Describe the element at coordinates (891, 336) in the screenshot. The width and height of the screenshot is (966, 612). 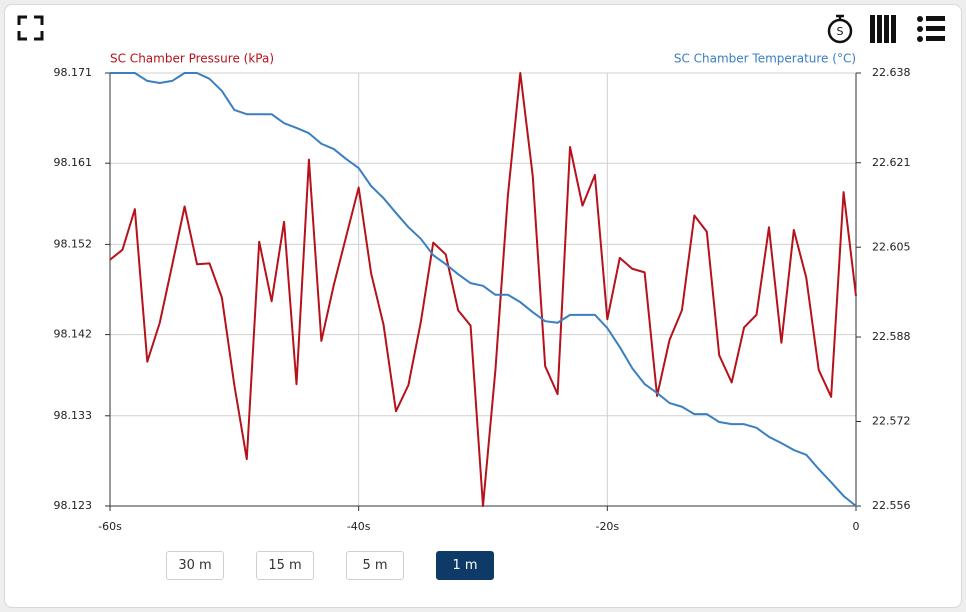
I see `y2-tick-label: 22.588` at that location.